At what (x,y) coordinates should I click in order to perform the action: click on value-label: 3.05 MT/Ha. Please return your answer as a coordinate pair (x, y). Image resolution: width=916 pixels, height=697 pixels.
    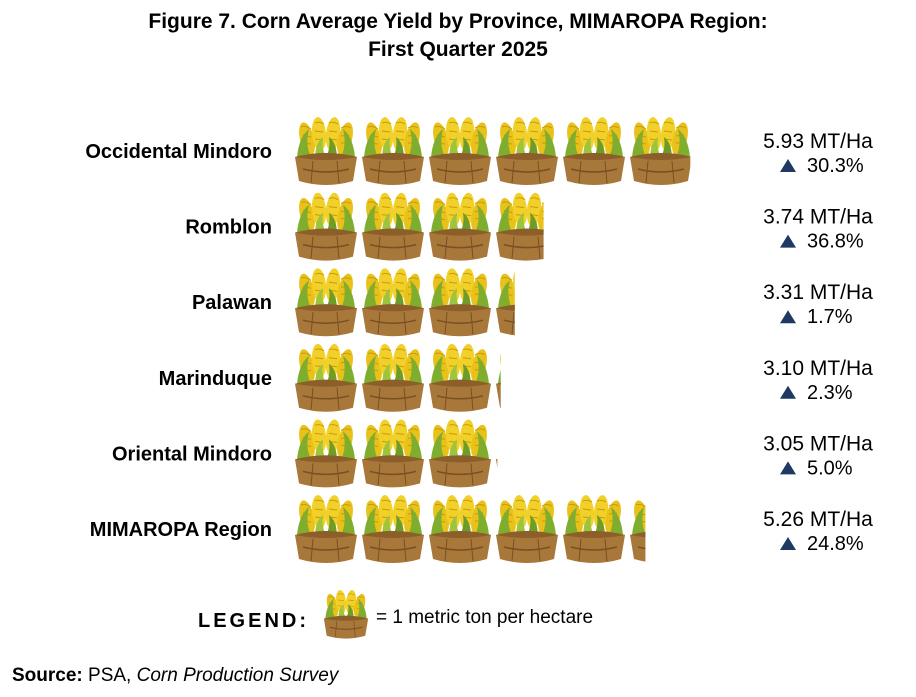
    Looking at the image, I should click on (818, 443).